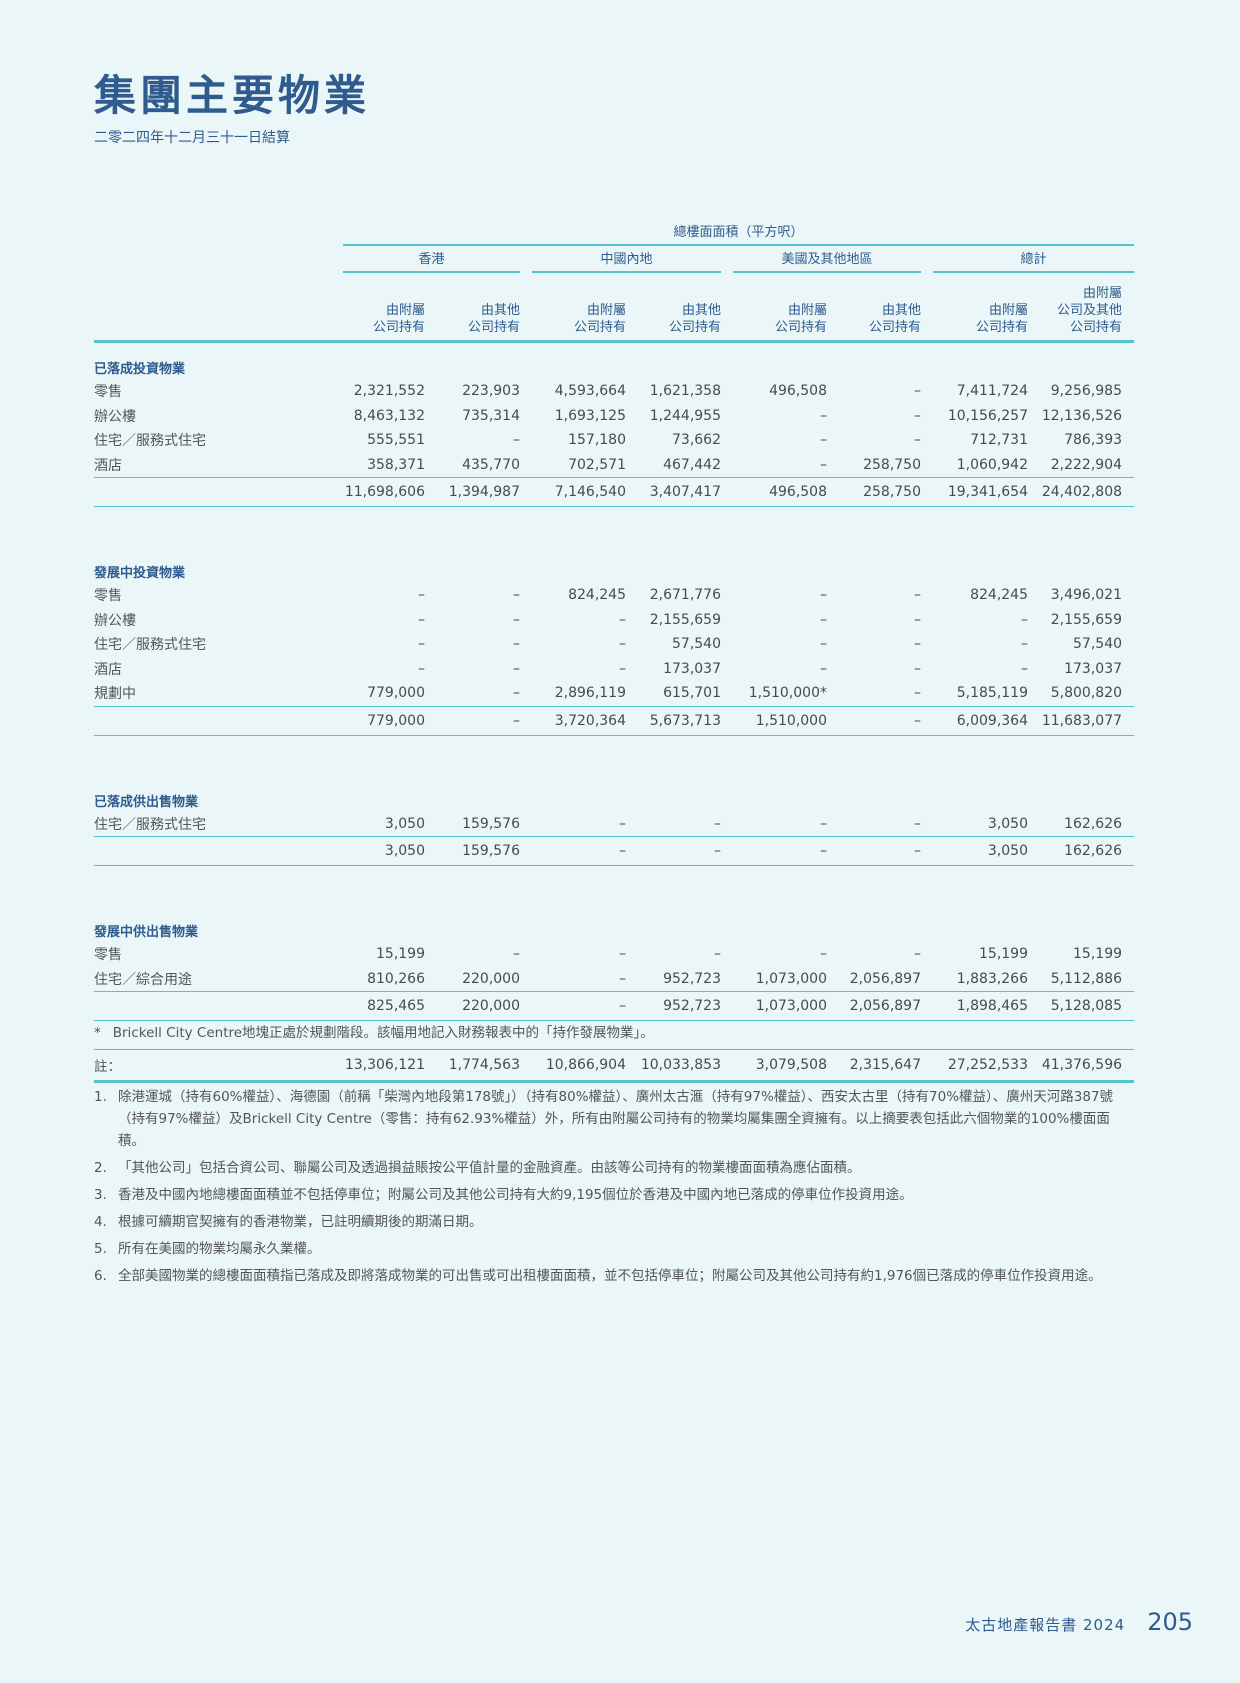 This screenshot has height=1683, width=1240. Describe the element at coordinates (1086, 464) in the screenshot. I see `value-cell: 2,222,904` at that location.